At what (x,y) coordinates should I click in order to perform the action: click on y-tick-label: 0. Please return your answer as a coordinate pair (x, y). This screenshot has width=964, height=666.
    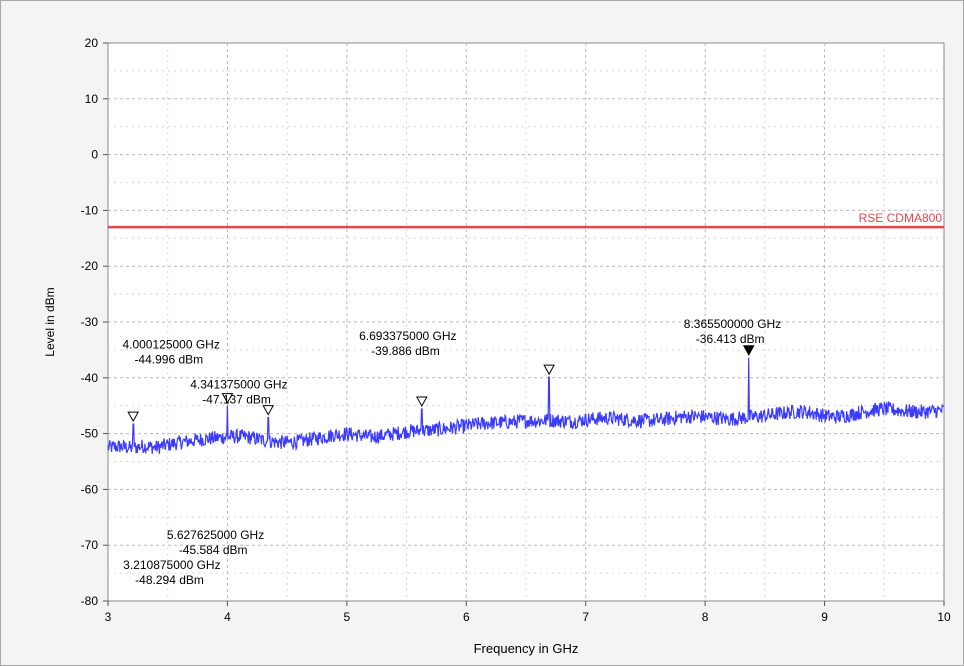
    Looking at the image, I should click on (94, 155).